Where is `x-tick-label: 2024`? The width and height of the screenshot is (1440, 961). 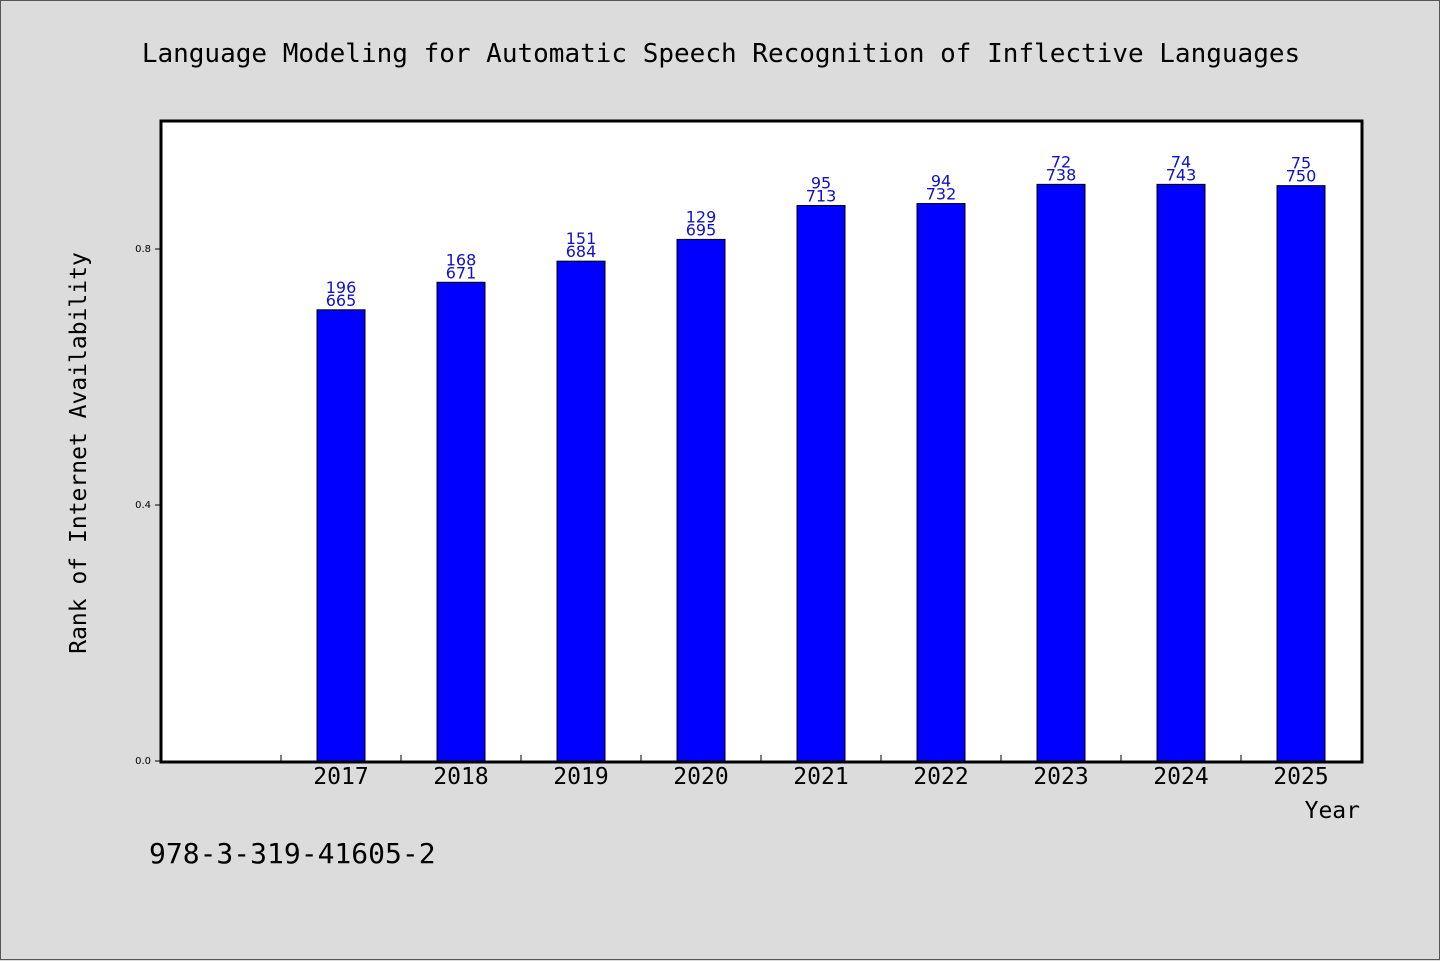
x-tick-label: 2024 is located at coordinates (1180, 777).